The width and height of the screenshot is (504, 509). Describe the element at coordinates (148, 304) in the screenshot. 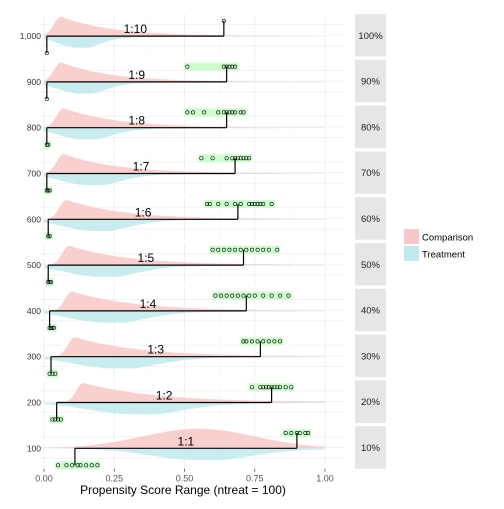

I see `ratio-label: 1:4` at that location.